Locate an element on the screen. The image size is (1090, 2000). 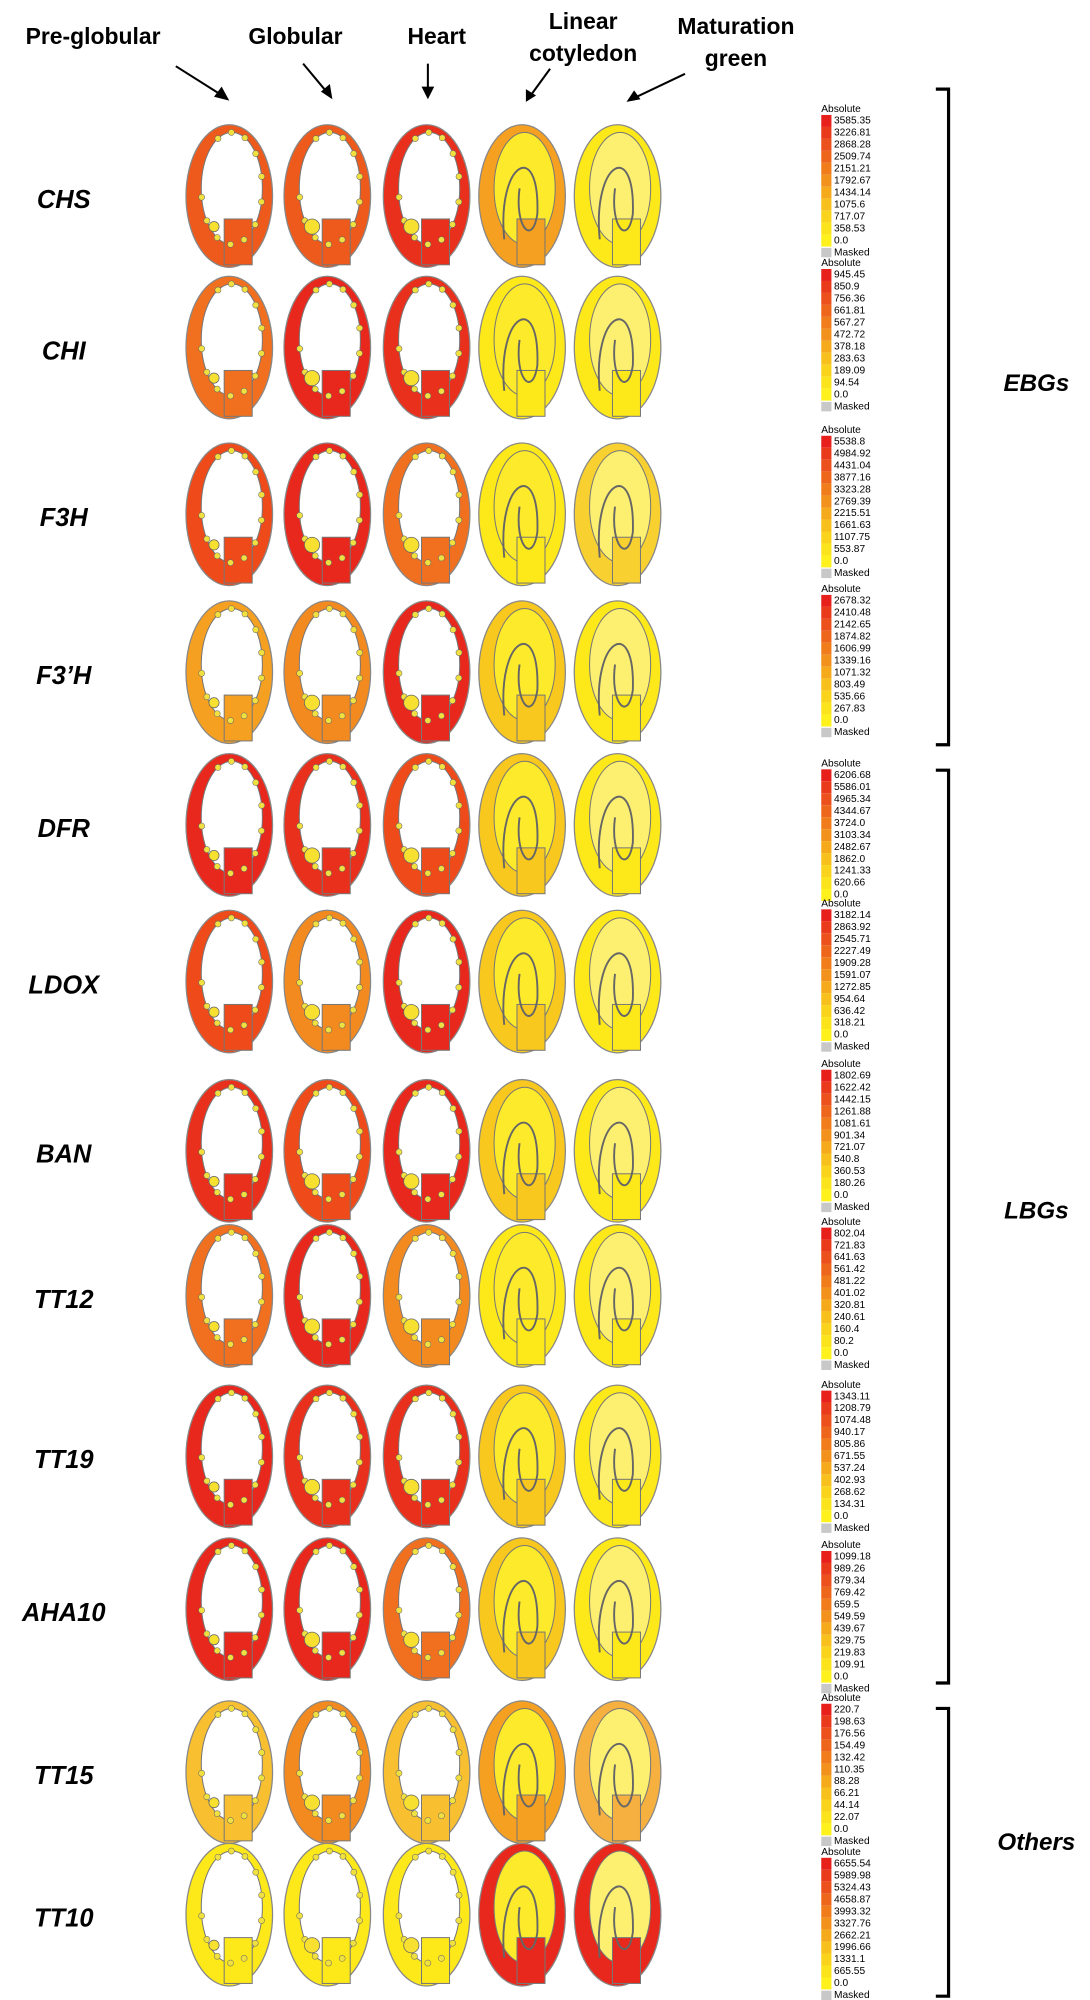
gene-label: TT12 is located at coordinates (63, 1300).